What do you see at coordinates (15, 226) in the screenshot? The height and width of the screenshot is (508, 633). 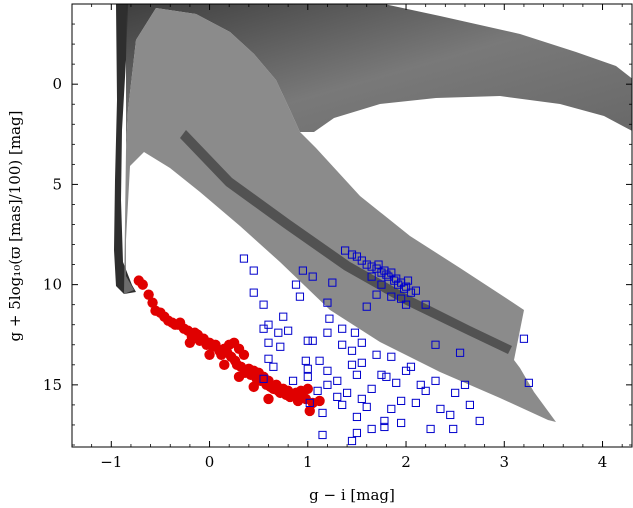 I see `y-axis-label: g + 5log₁₀(ϖ [mas]/100) [mag]` at bounding box center [15, 226].